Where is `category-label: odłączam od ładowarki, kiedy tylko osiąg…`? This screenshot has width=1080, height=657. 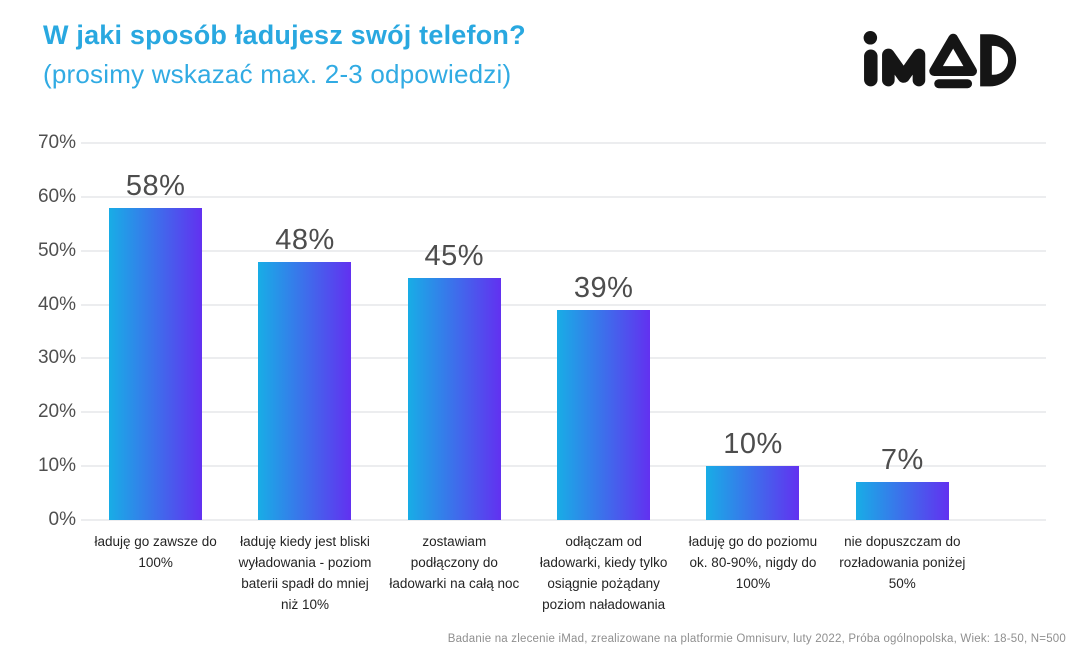
category-label: odłączam od ładowarki, kiedy tylko osiąg… is located at coordinates (603, 573).